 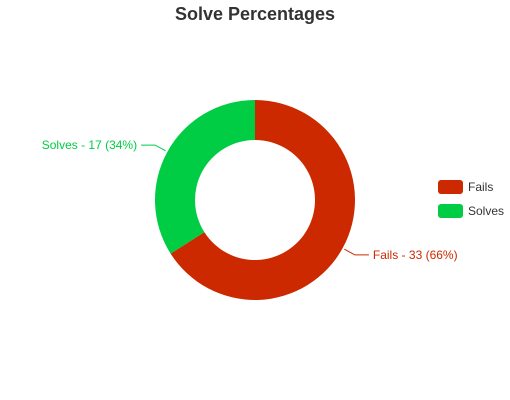 I want to click on label-line-fails, so click(x=356, y=252).